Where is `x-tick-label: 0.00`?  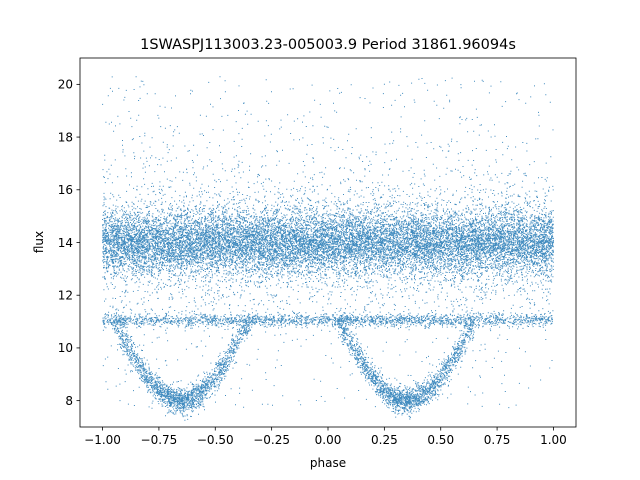 x-tick-label: 0.00 is located at coordinates (328, 440).